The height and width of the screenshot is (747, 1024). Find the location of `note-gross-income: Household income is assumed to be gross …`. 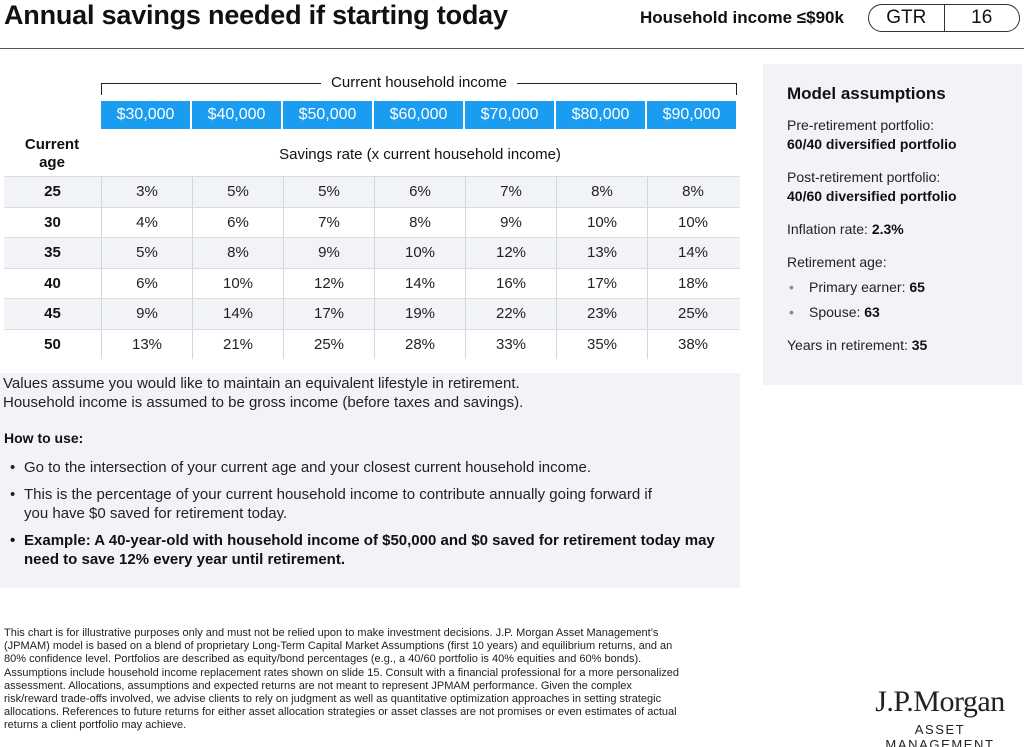

note-gross-income: Household income is assumed to be gross … is located at coordinates (263, 402).